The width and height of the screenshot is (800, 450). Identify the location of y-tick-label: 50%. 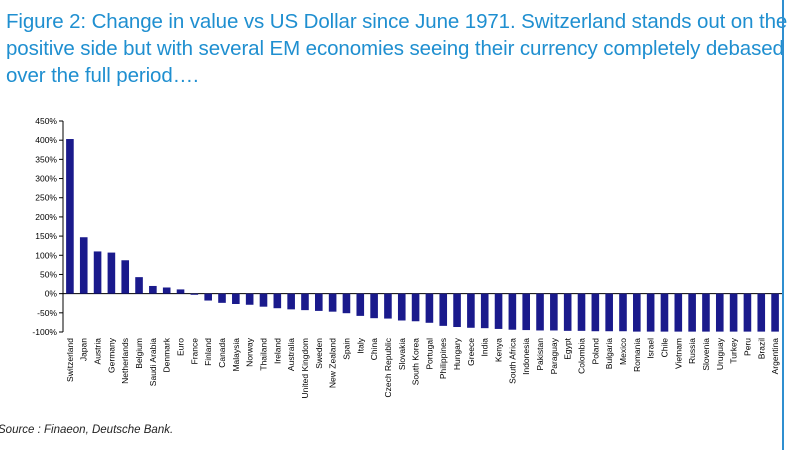
(48, 274).